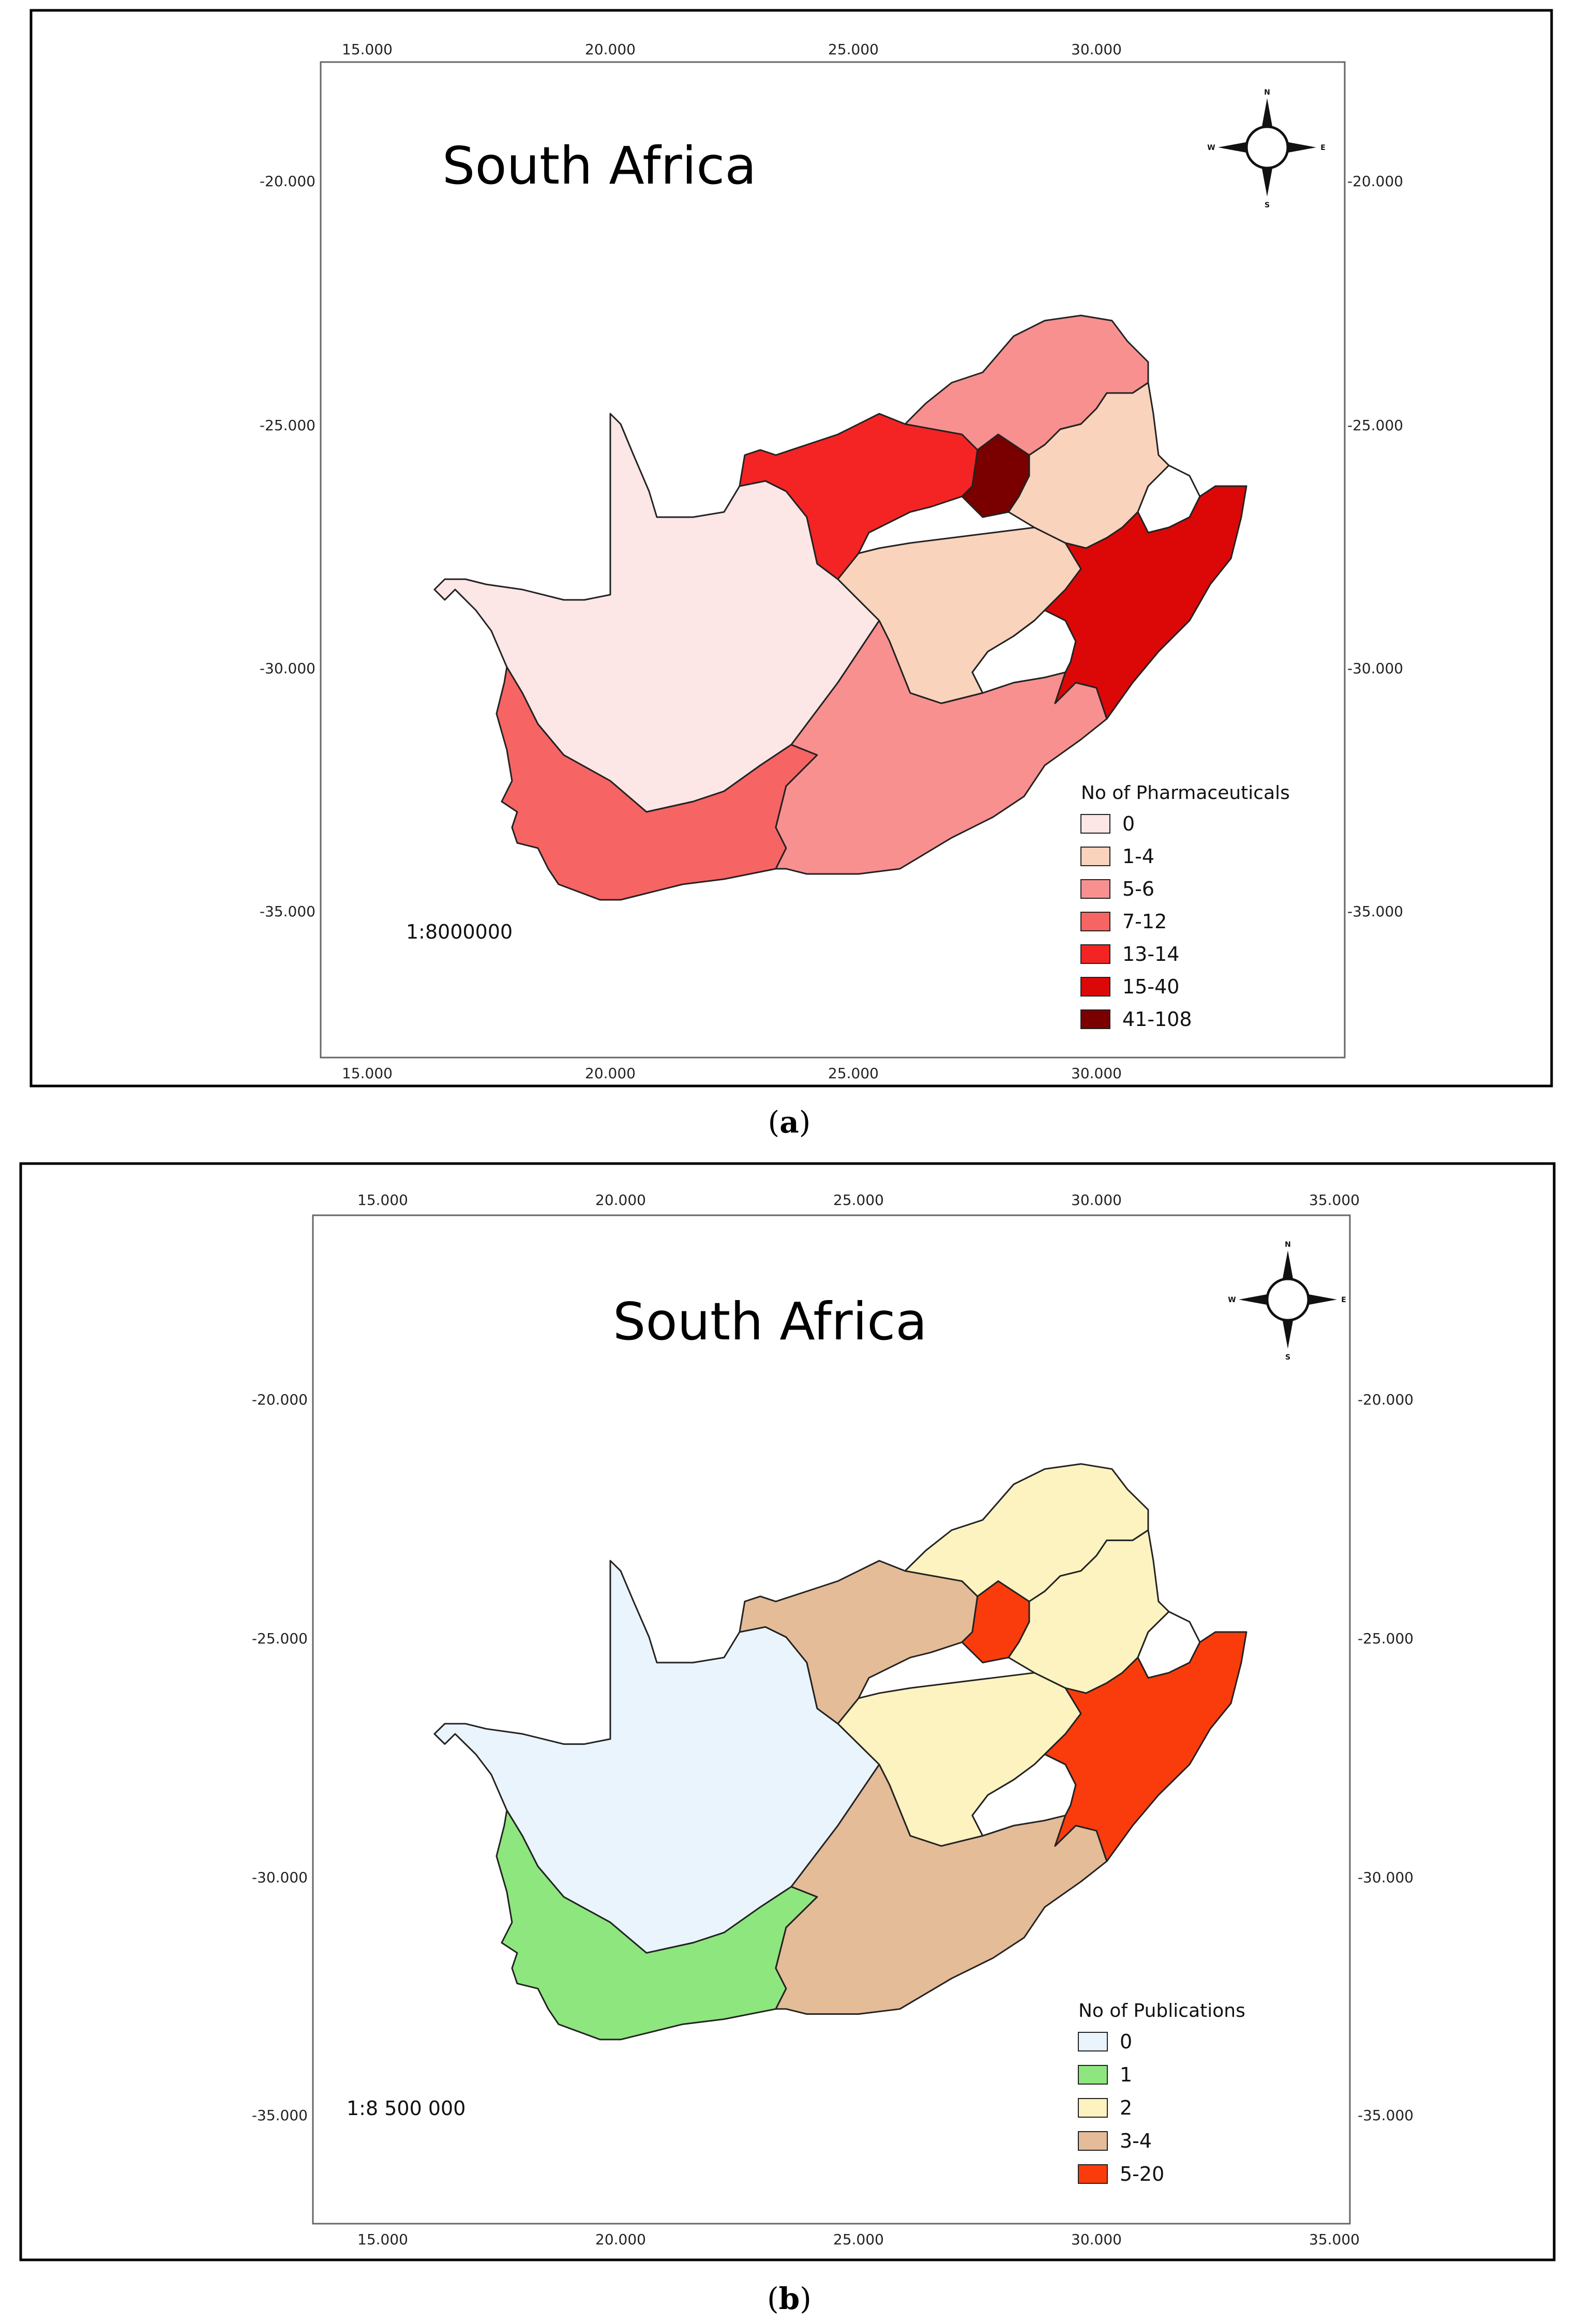 Image resolution: width=1579 pixels, height=2324 pixels. I want to click on legend-label: 13-14, so click(1150, 954).